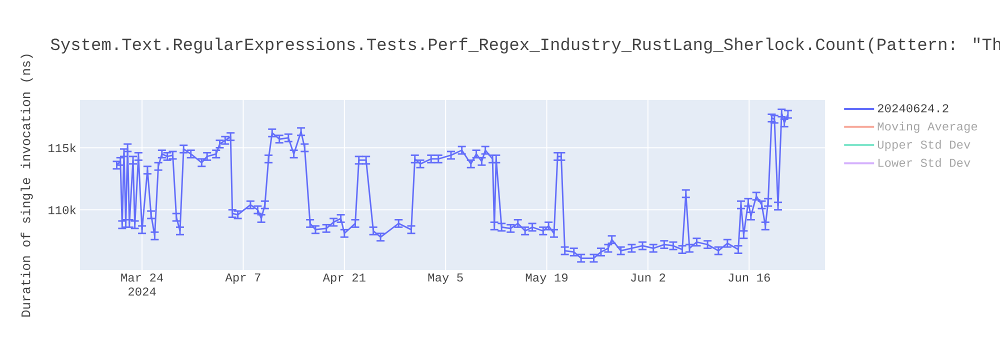 The width and height of the screenshot is (1000, 350). What do you see at coordinates (142, 285) in the screenshot?
I see `x-tick-label: Mar 24 2024` at bounding box center [142, 285].